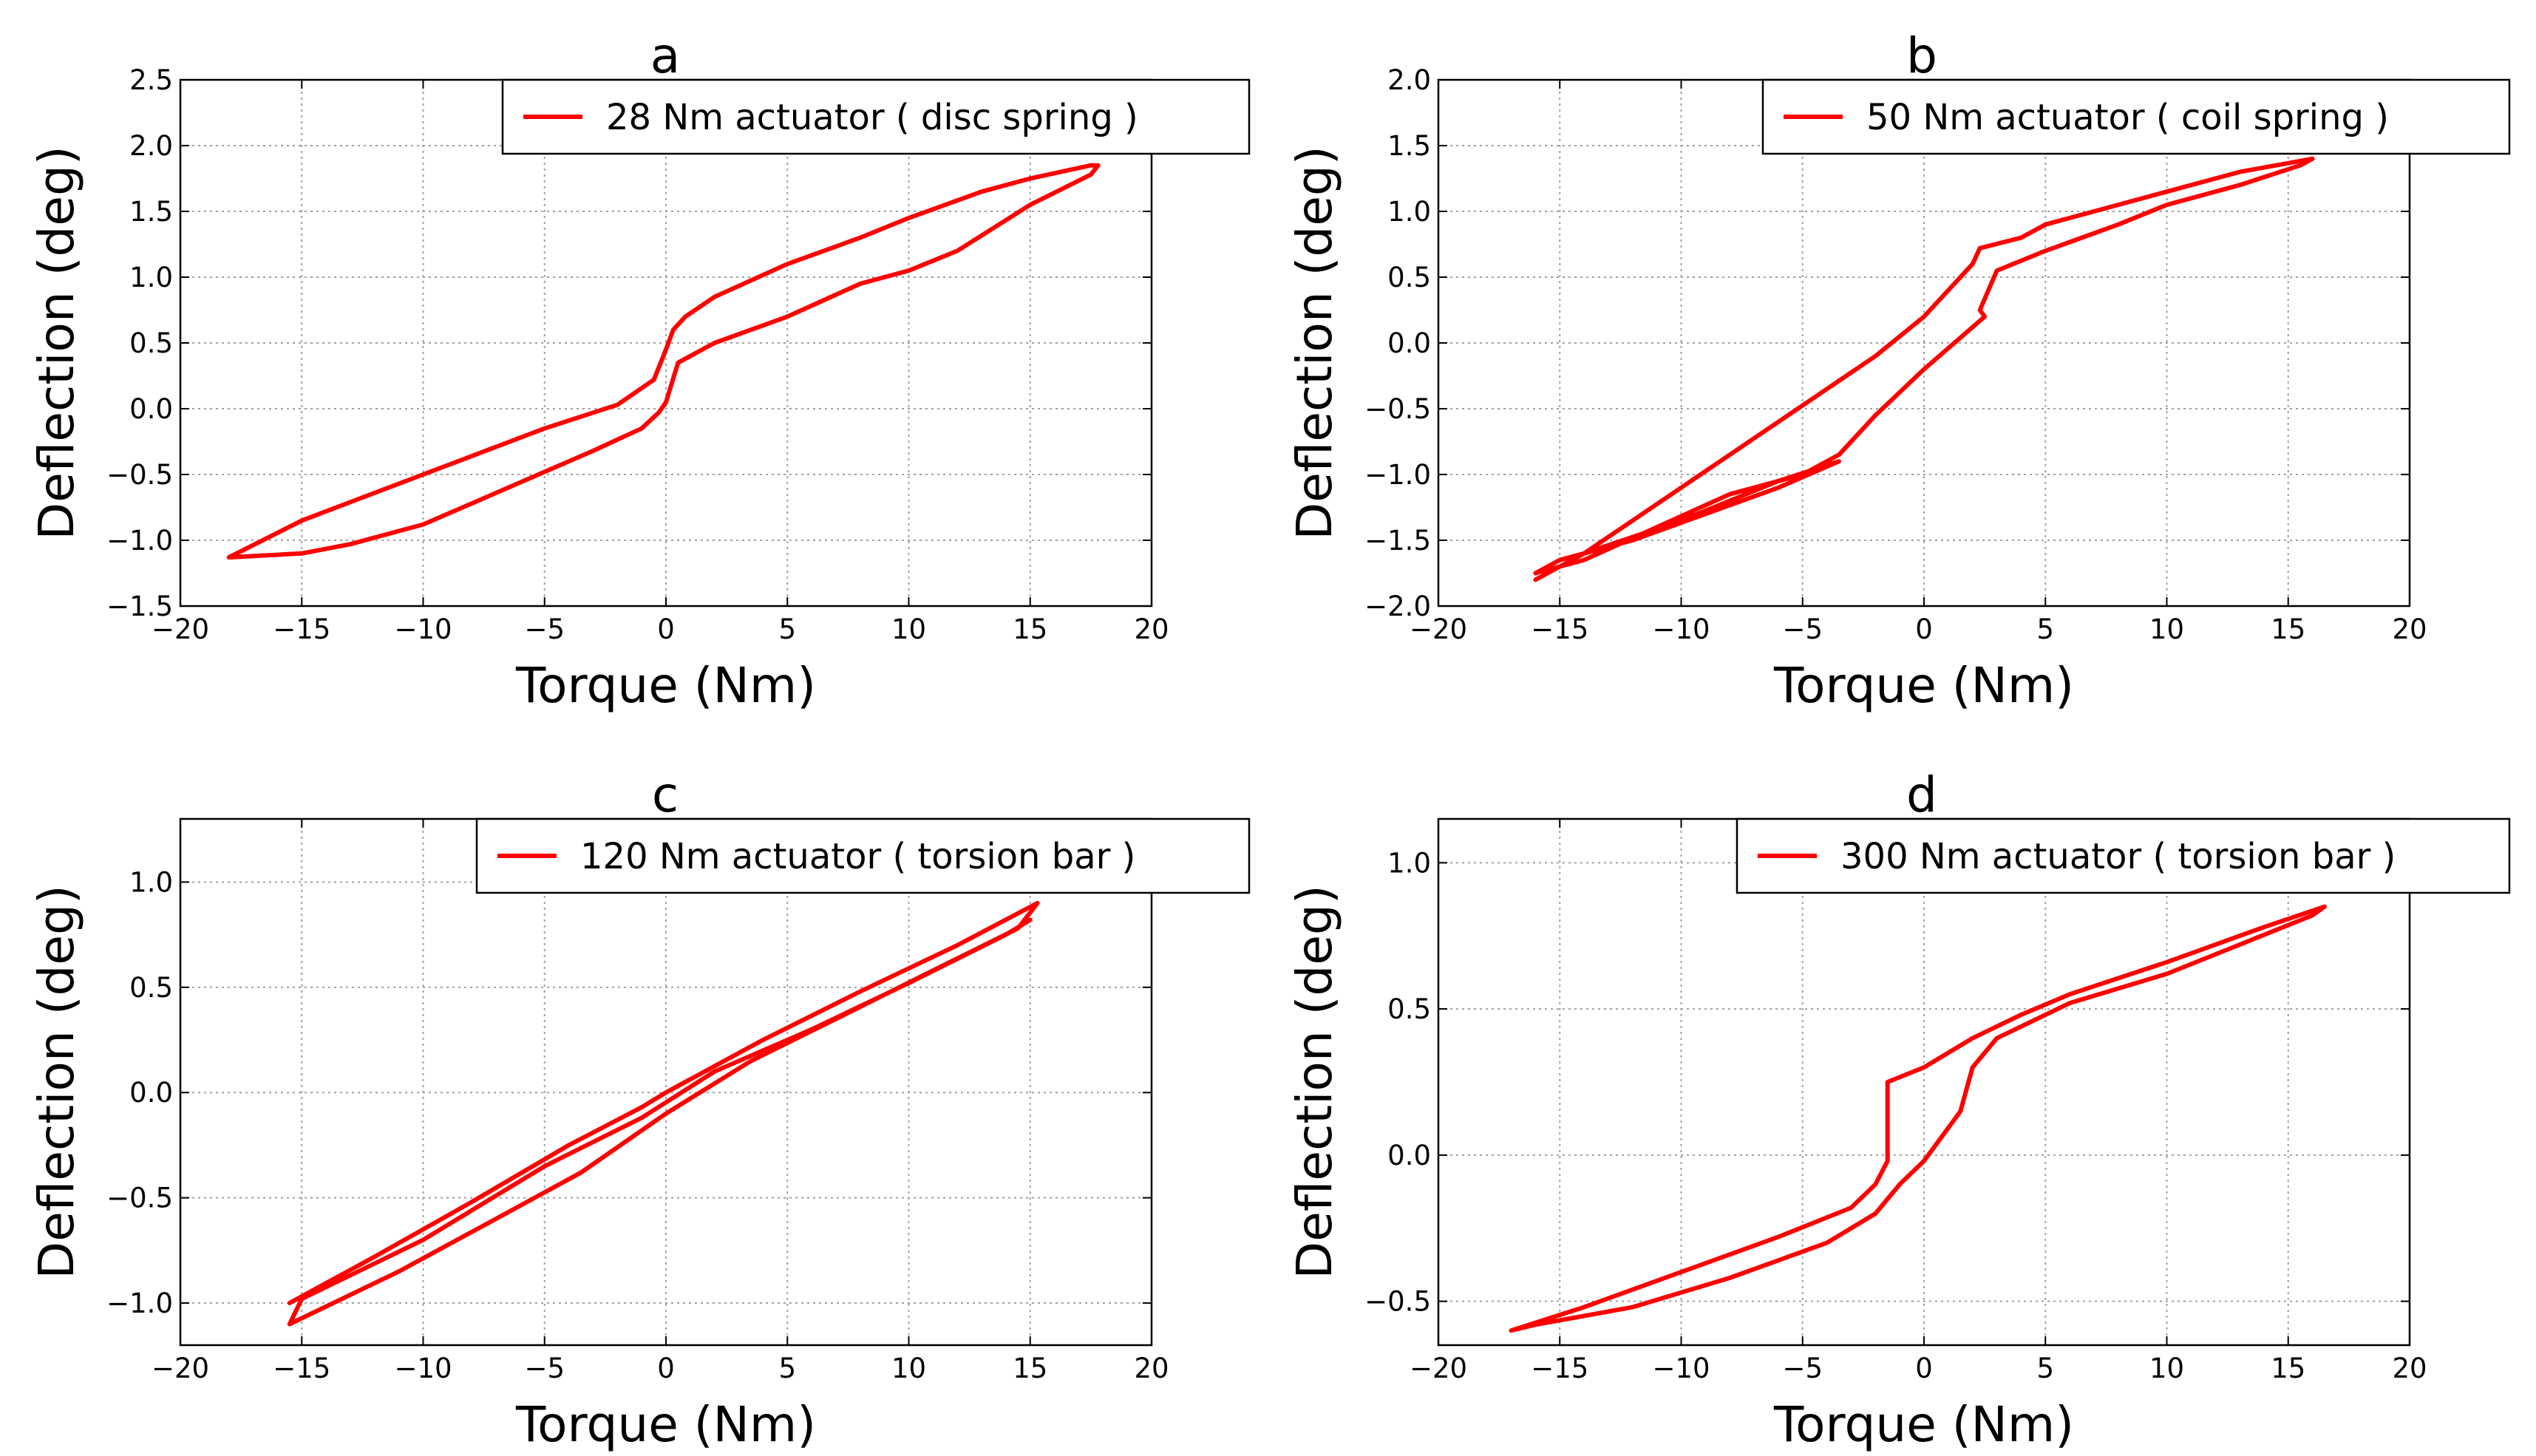  Describe the element at coordinates (2127, 117) in the screenshot. I see `legend-label: 50 Nm actuator ( coil spring )` at that location.